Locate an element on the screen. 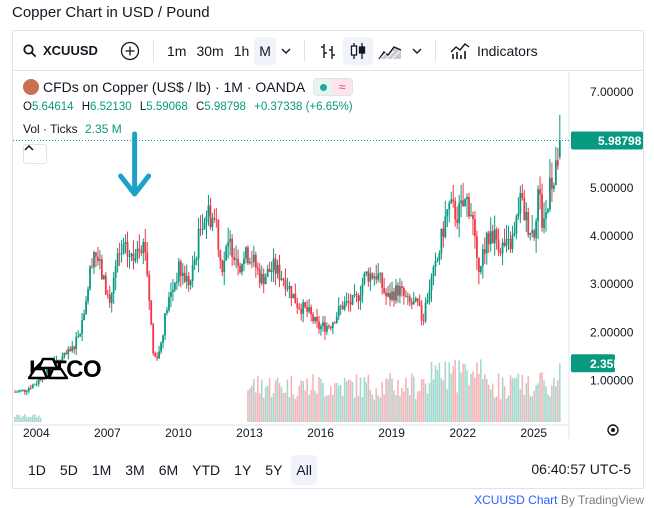  symbol-search: XCUUSD is located at coordinates (69, 50).